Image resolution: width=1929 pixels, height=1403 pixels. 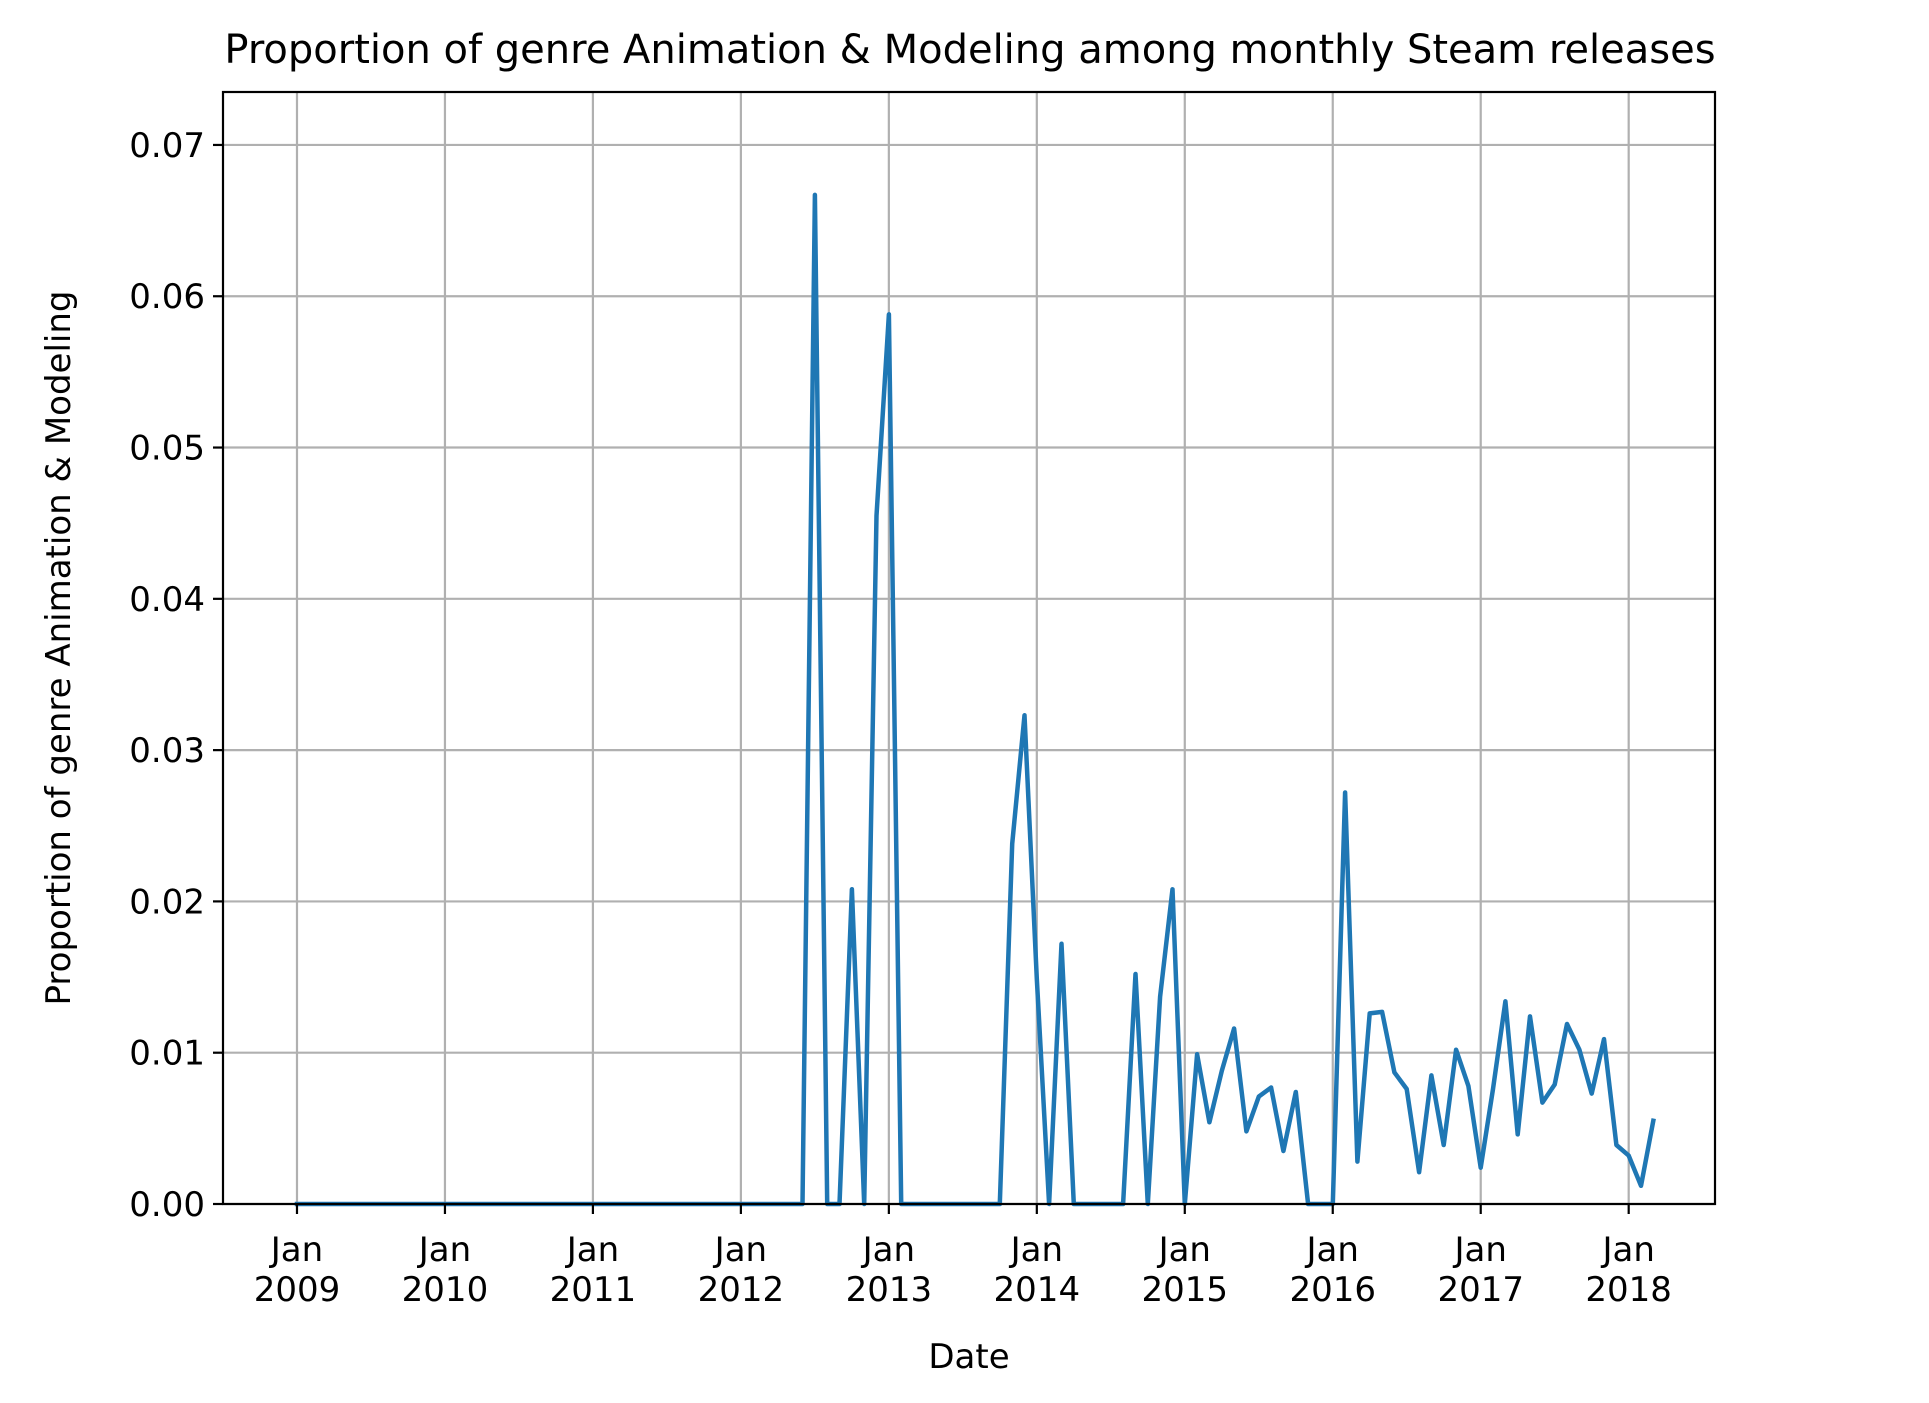 What do you see at coordinates (593, 1290) in the screenshot?
I see `x-tick-label-line: 2011` at bounding box center [593, 1290].